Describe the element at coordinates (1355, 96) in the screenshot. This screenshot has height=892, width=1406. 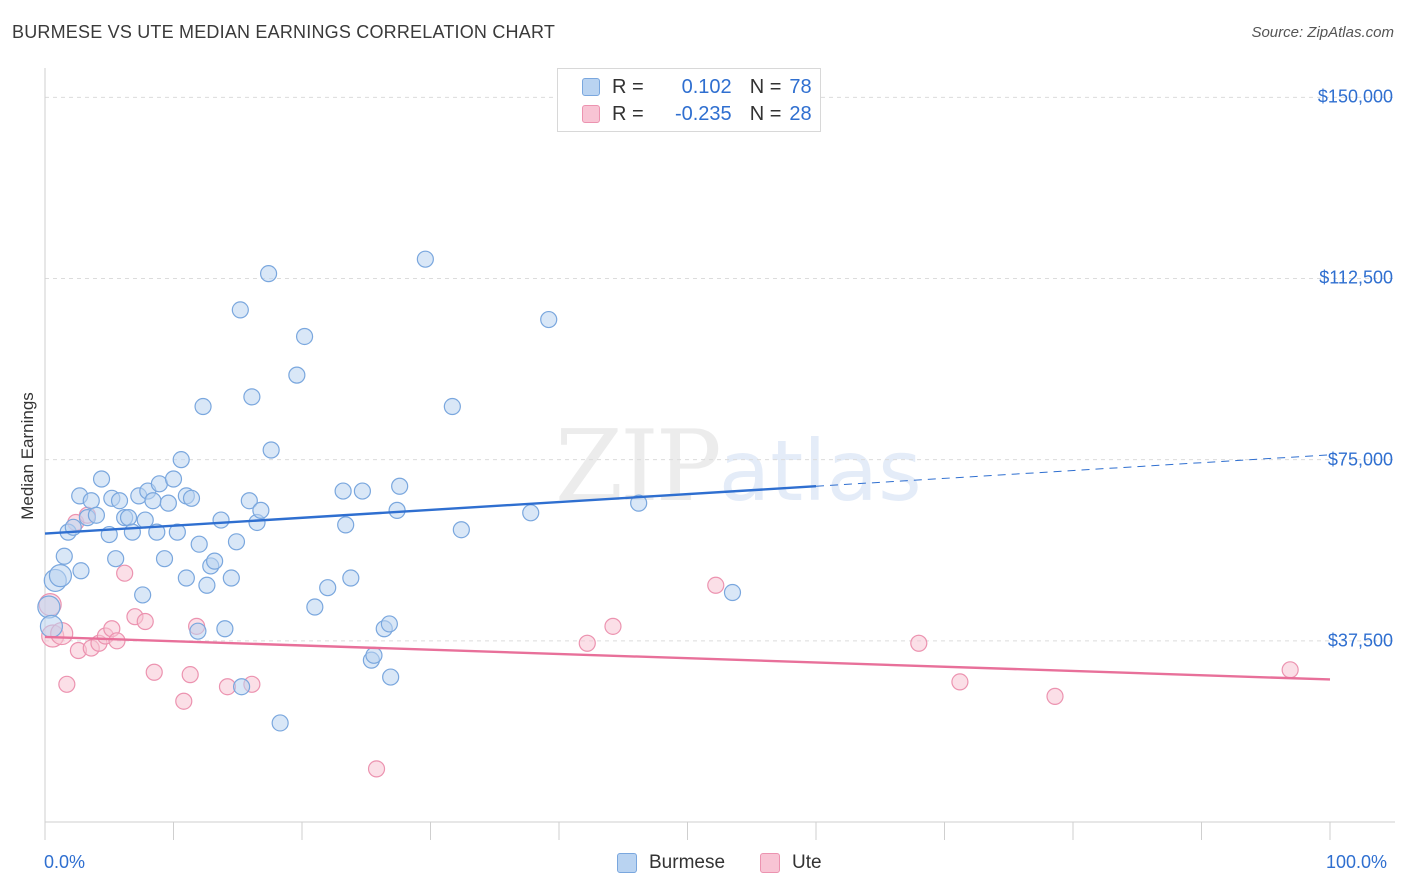
I see `y-tick-label: $150,000` at that location.